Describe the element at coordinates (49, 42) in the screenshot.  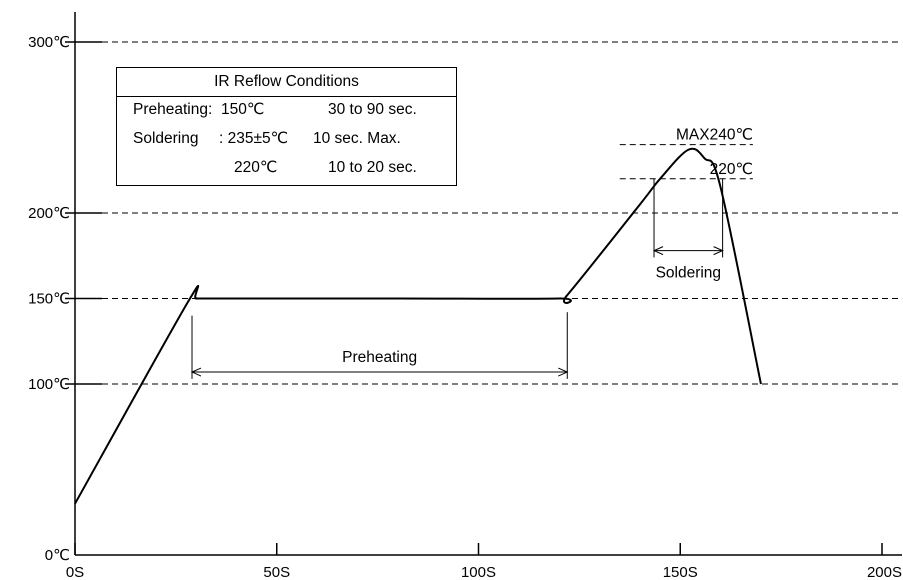
I see `y-tick-label: 300℃` at that location.